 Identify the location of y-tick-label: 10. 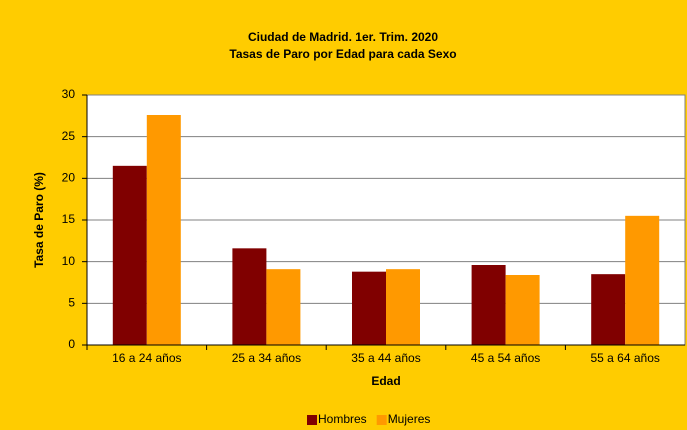
(69, 261).